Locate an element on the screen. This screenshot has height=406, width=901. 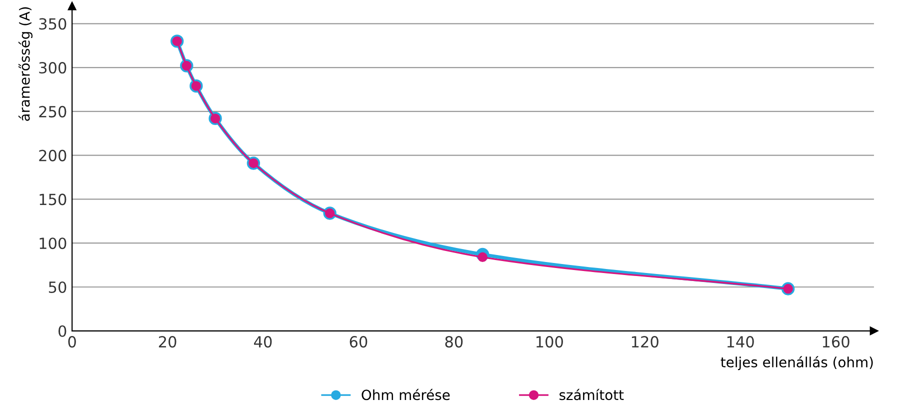
legend-label: számított is located at coordinates (592, 394).